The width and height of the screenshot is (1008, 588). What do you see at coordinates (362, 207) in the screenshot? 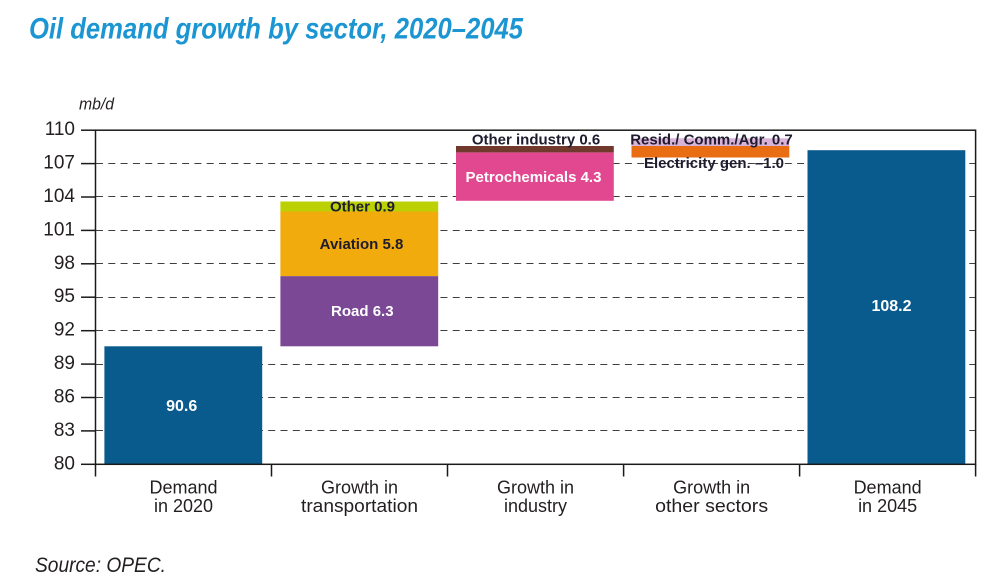
I see `svg-text: Other 0.9` at bounding box center [362, 207].